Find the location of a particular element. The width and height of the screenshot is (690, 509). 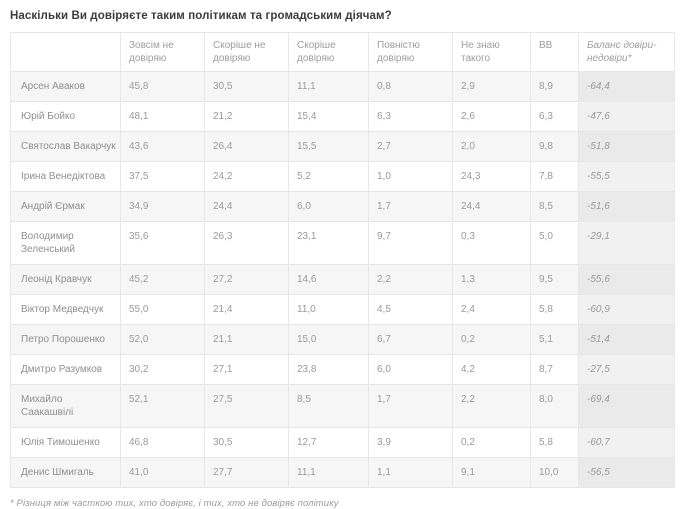

table-row: Леонід Кравчук 45,2 27,2 14,6 2,2 1,3 9,5 -55,6 is located at coordinates (342, 279).